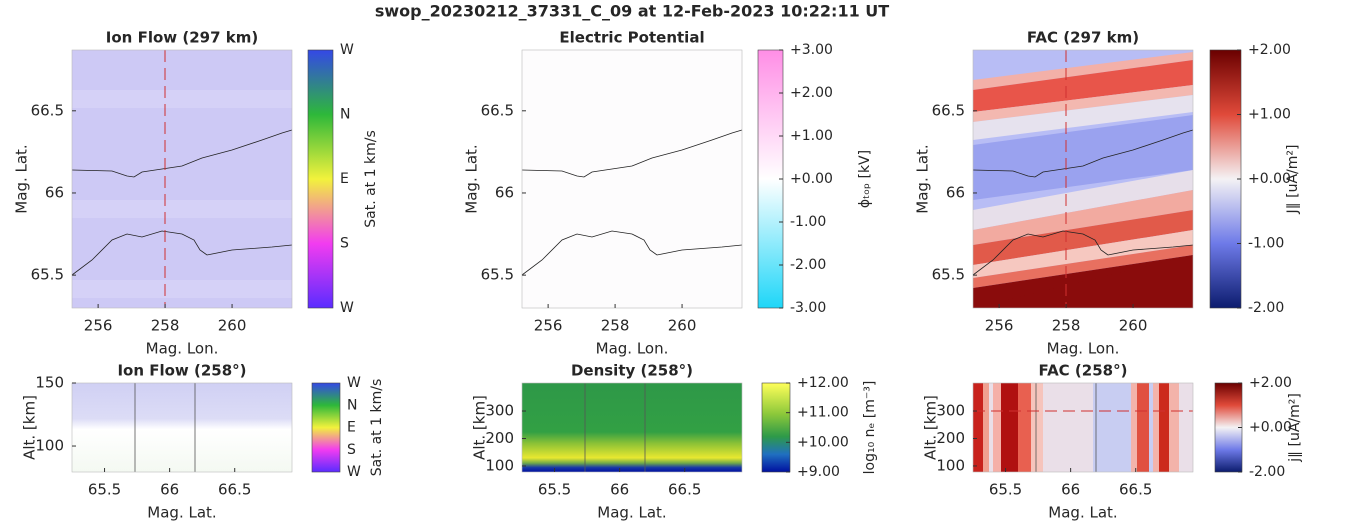  I want to click on x-tick-label: 256, so click(98, 326).